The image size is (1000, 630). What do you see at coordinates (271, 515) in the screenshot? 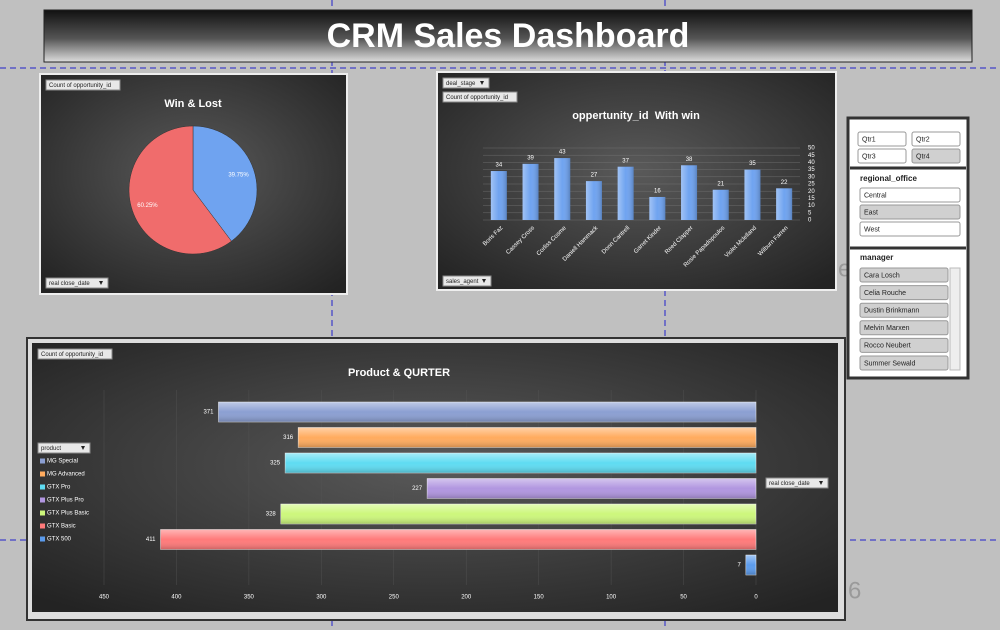
I see `data-label: 328` at bounding box center [271, 515].